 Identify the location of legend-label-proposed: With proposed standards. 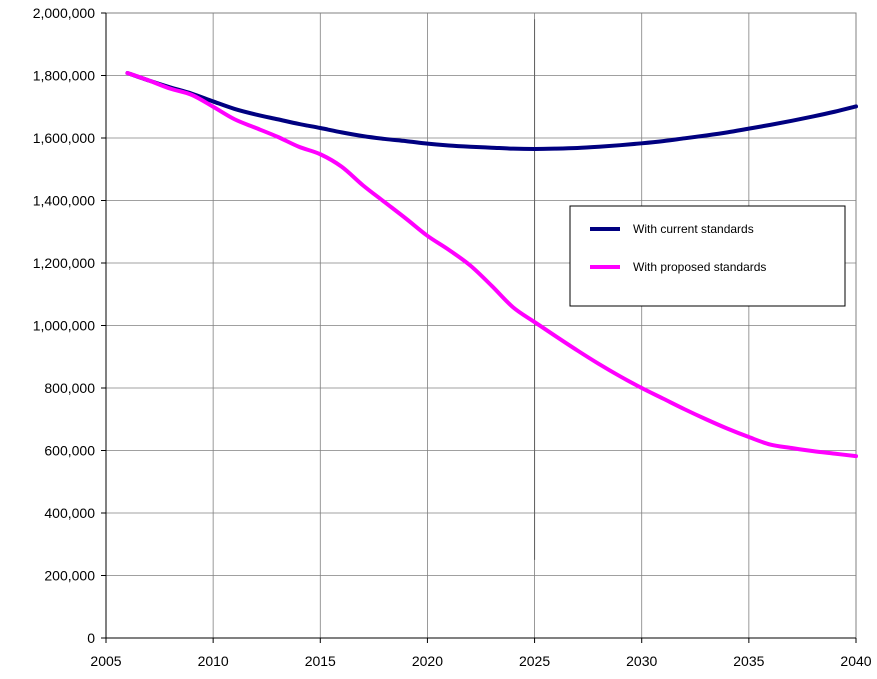
(699, 267).